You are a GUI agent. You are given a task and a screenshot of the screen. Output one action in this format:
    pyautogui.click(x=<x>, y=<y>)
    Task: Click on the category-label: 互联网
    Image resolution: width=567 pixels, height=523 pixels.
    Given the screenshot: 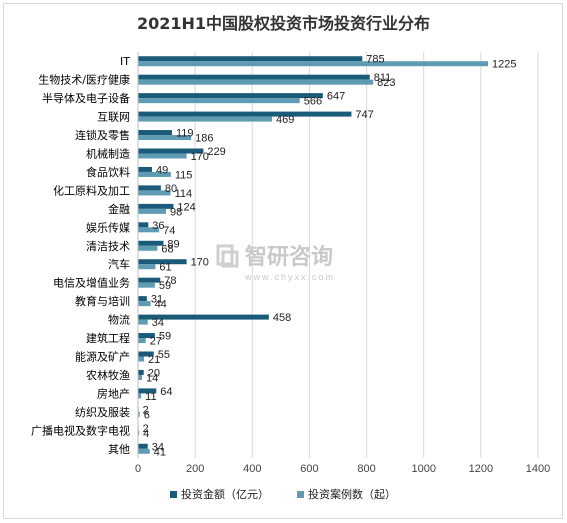 What is the action you would take?
    pyautogui.click(x=113, y=117)
    